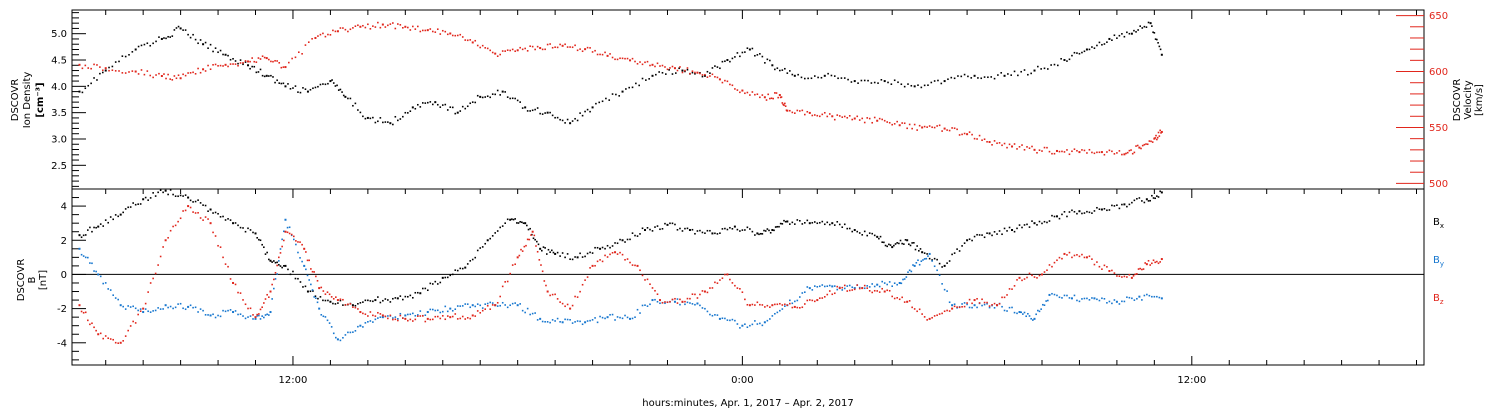 Image resolution: width=1500 pixels, height=410 pixels. I want to click on y-tick-label: 2, so click(64, 241).